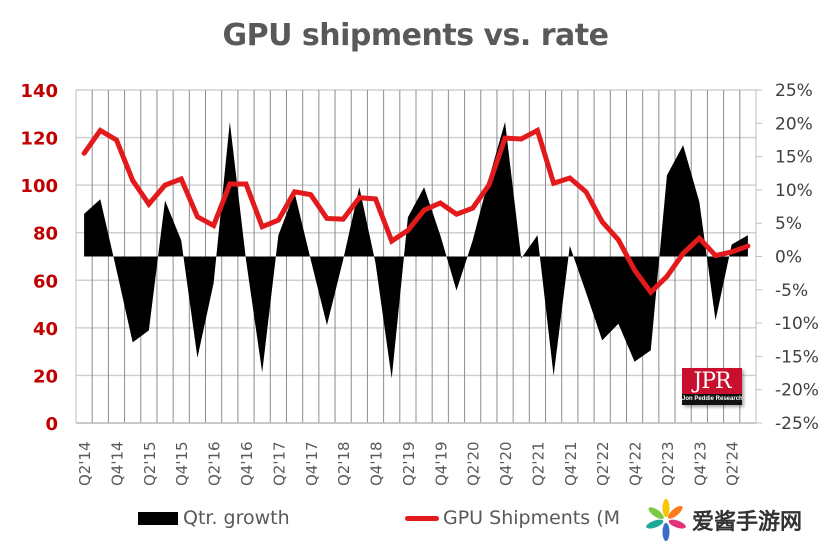  What do you see at coordinates (247, 463) in the screenshot?
I see `x-tick-label: Q4'16` at bounding box center [247, 463].